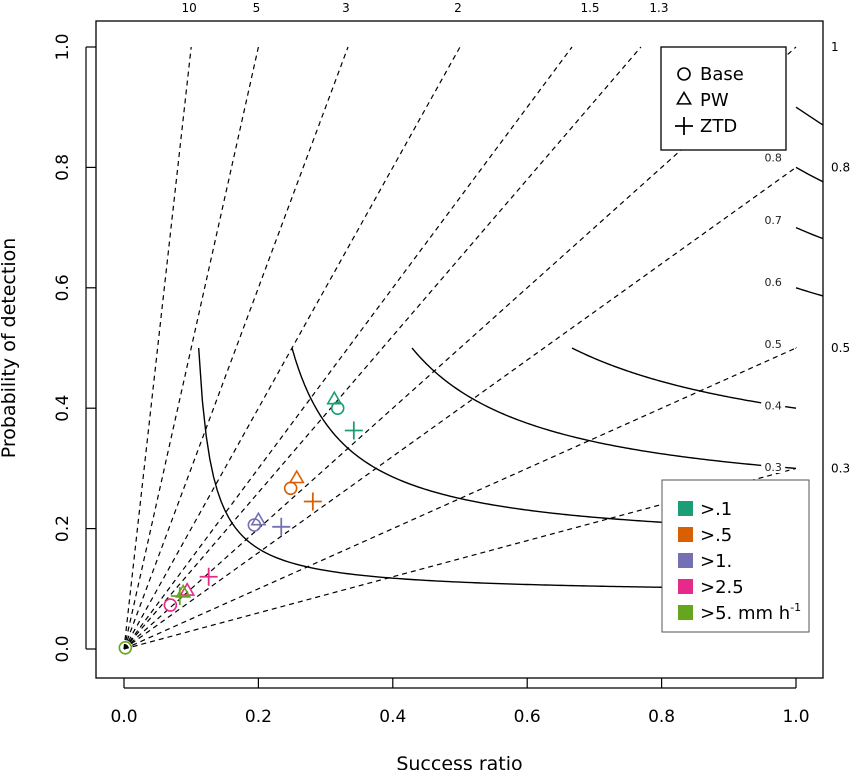  I want to click on data-points, so click(240, 522).